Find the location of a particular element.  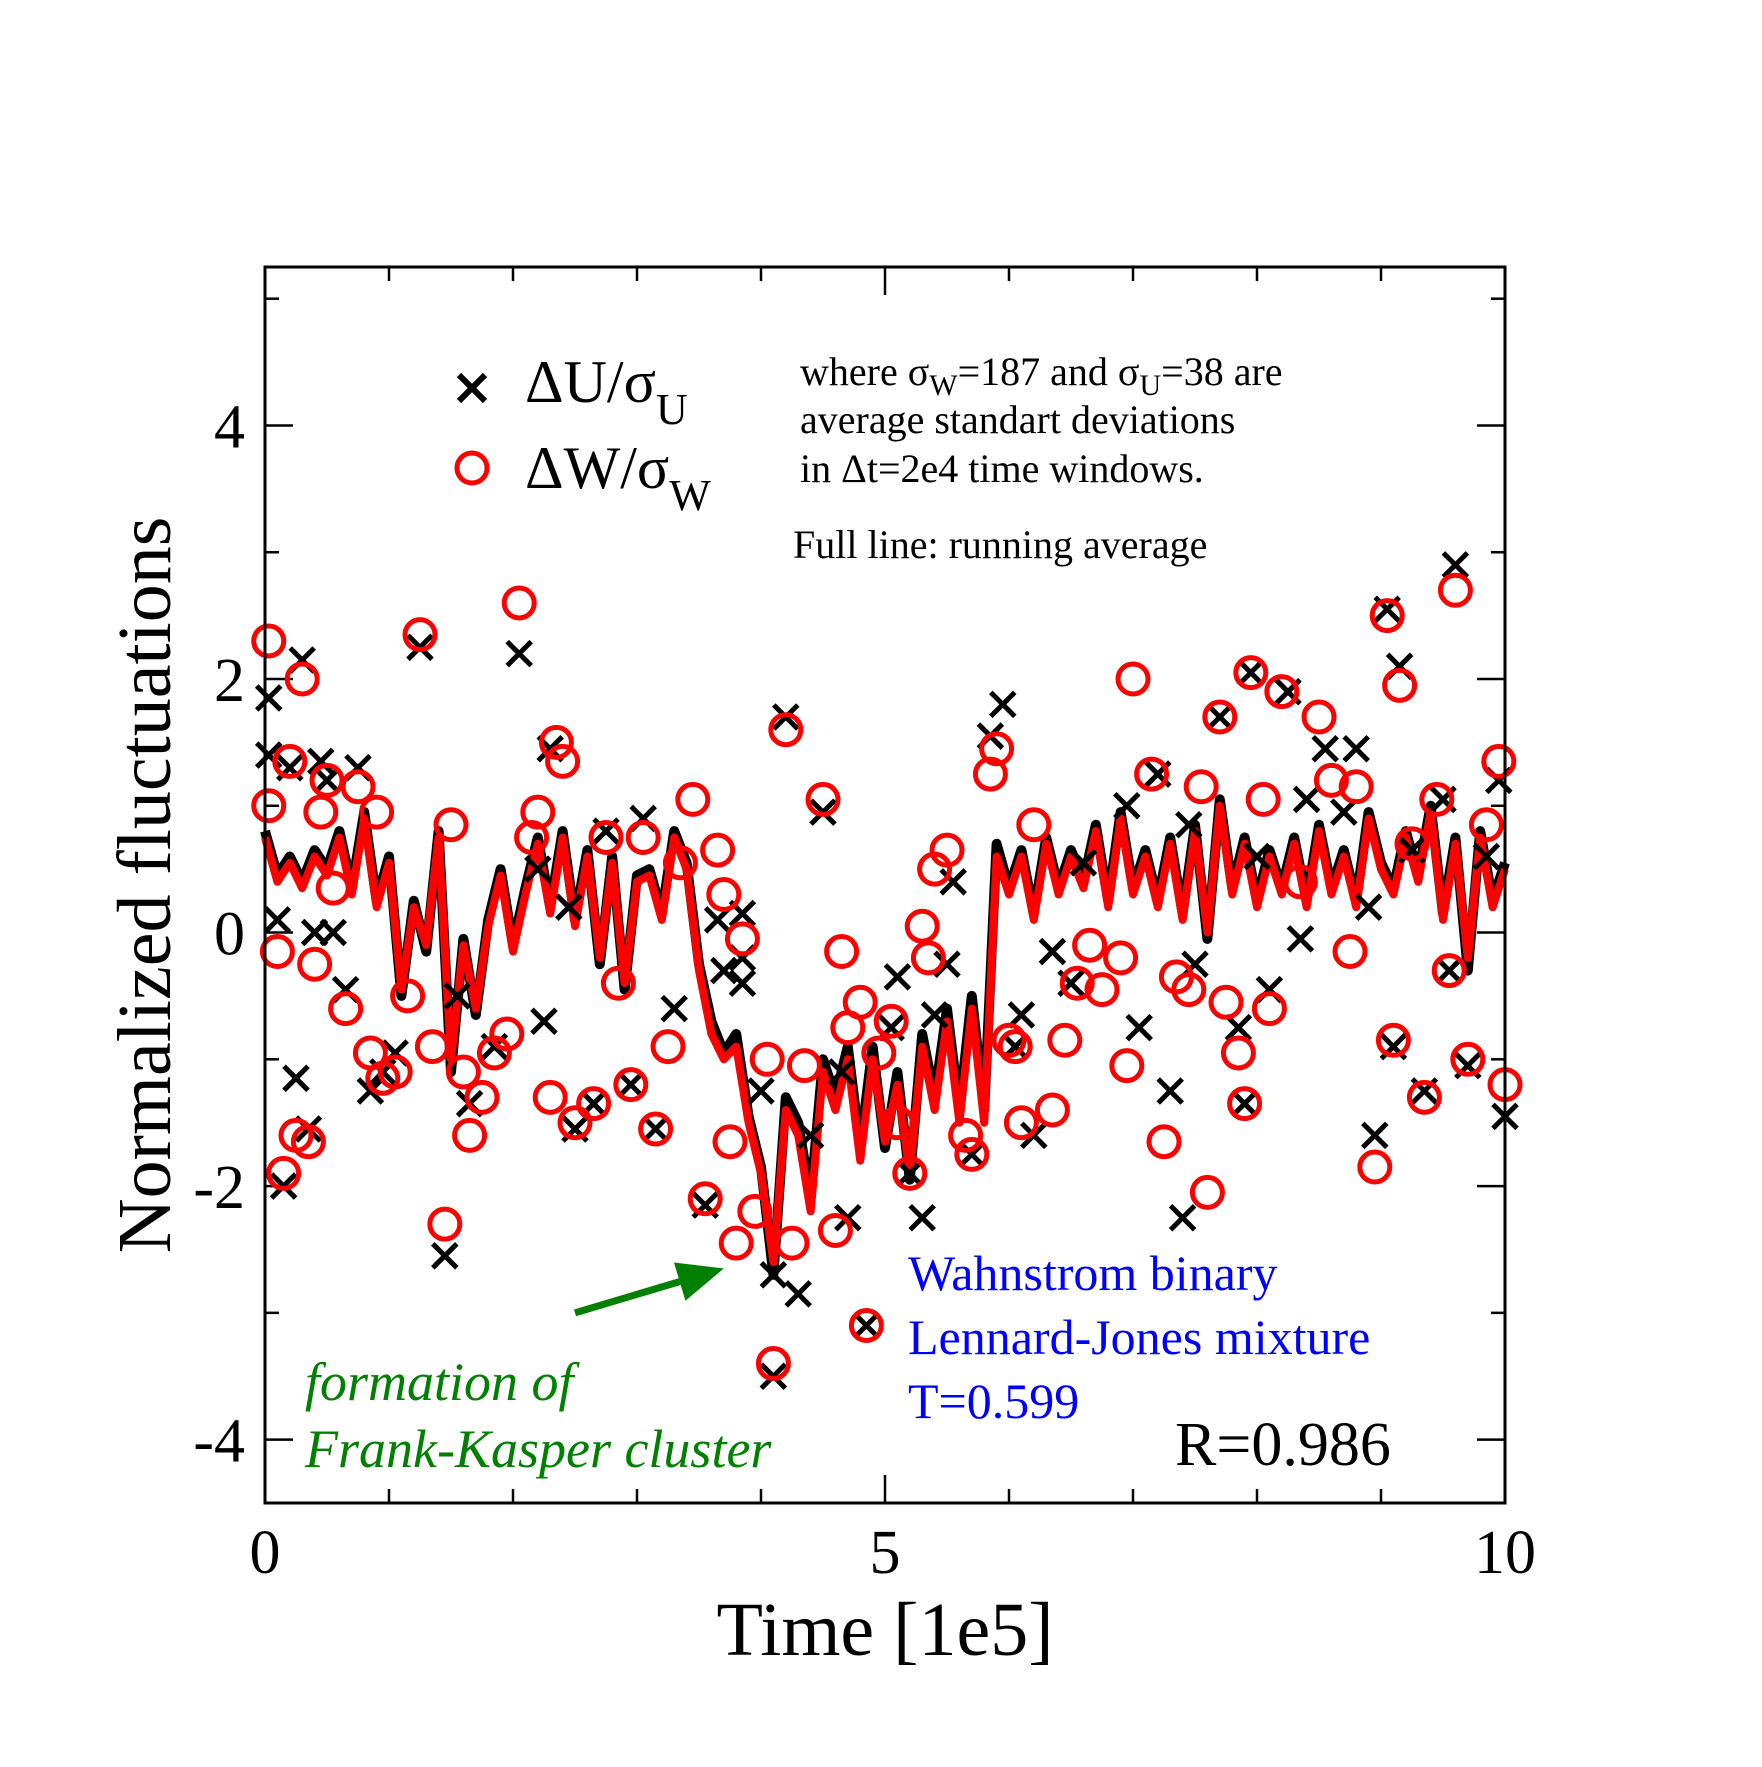

annotation-line-1: formation of is located at coordinates (443, 1382).